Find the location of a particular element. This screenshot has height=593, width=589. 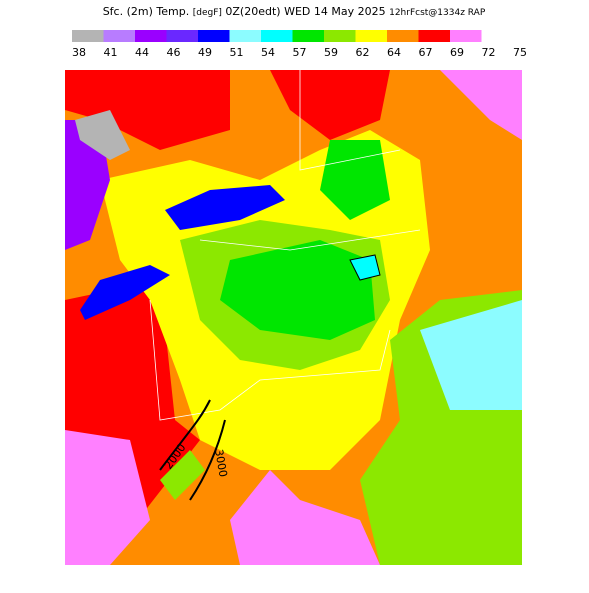

forecast: 12hrFcst@1334z RAP is located at coordinates (437, 13).